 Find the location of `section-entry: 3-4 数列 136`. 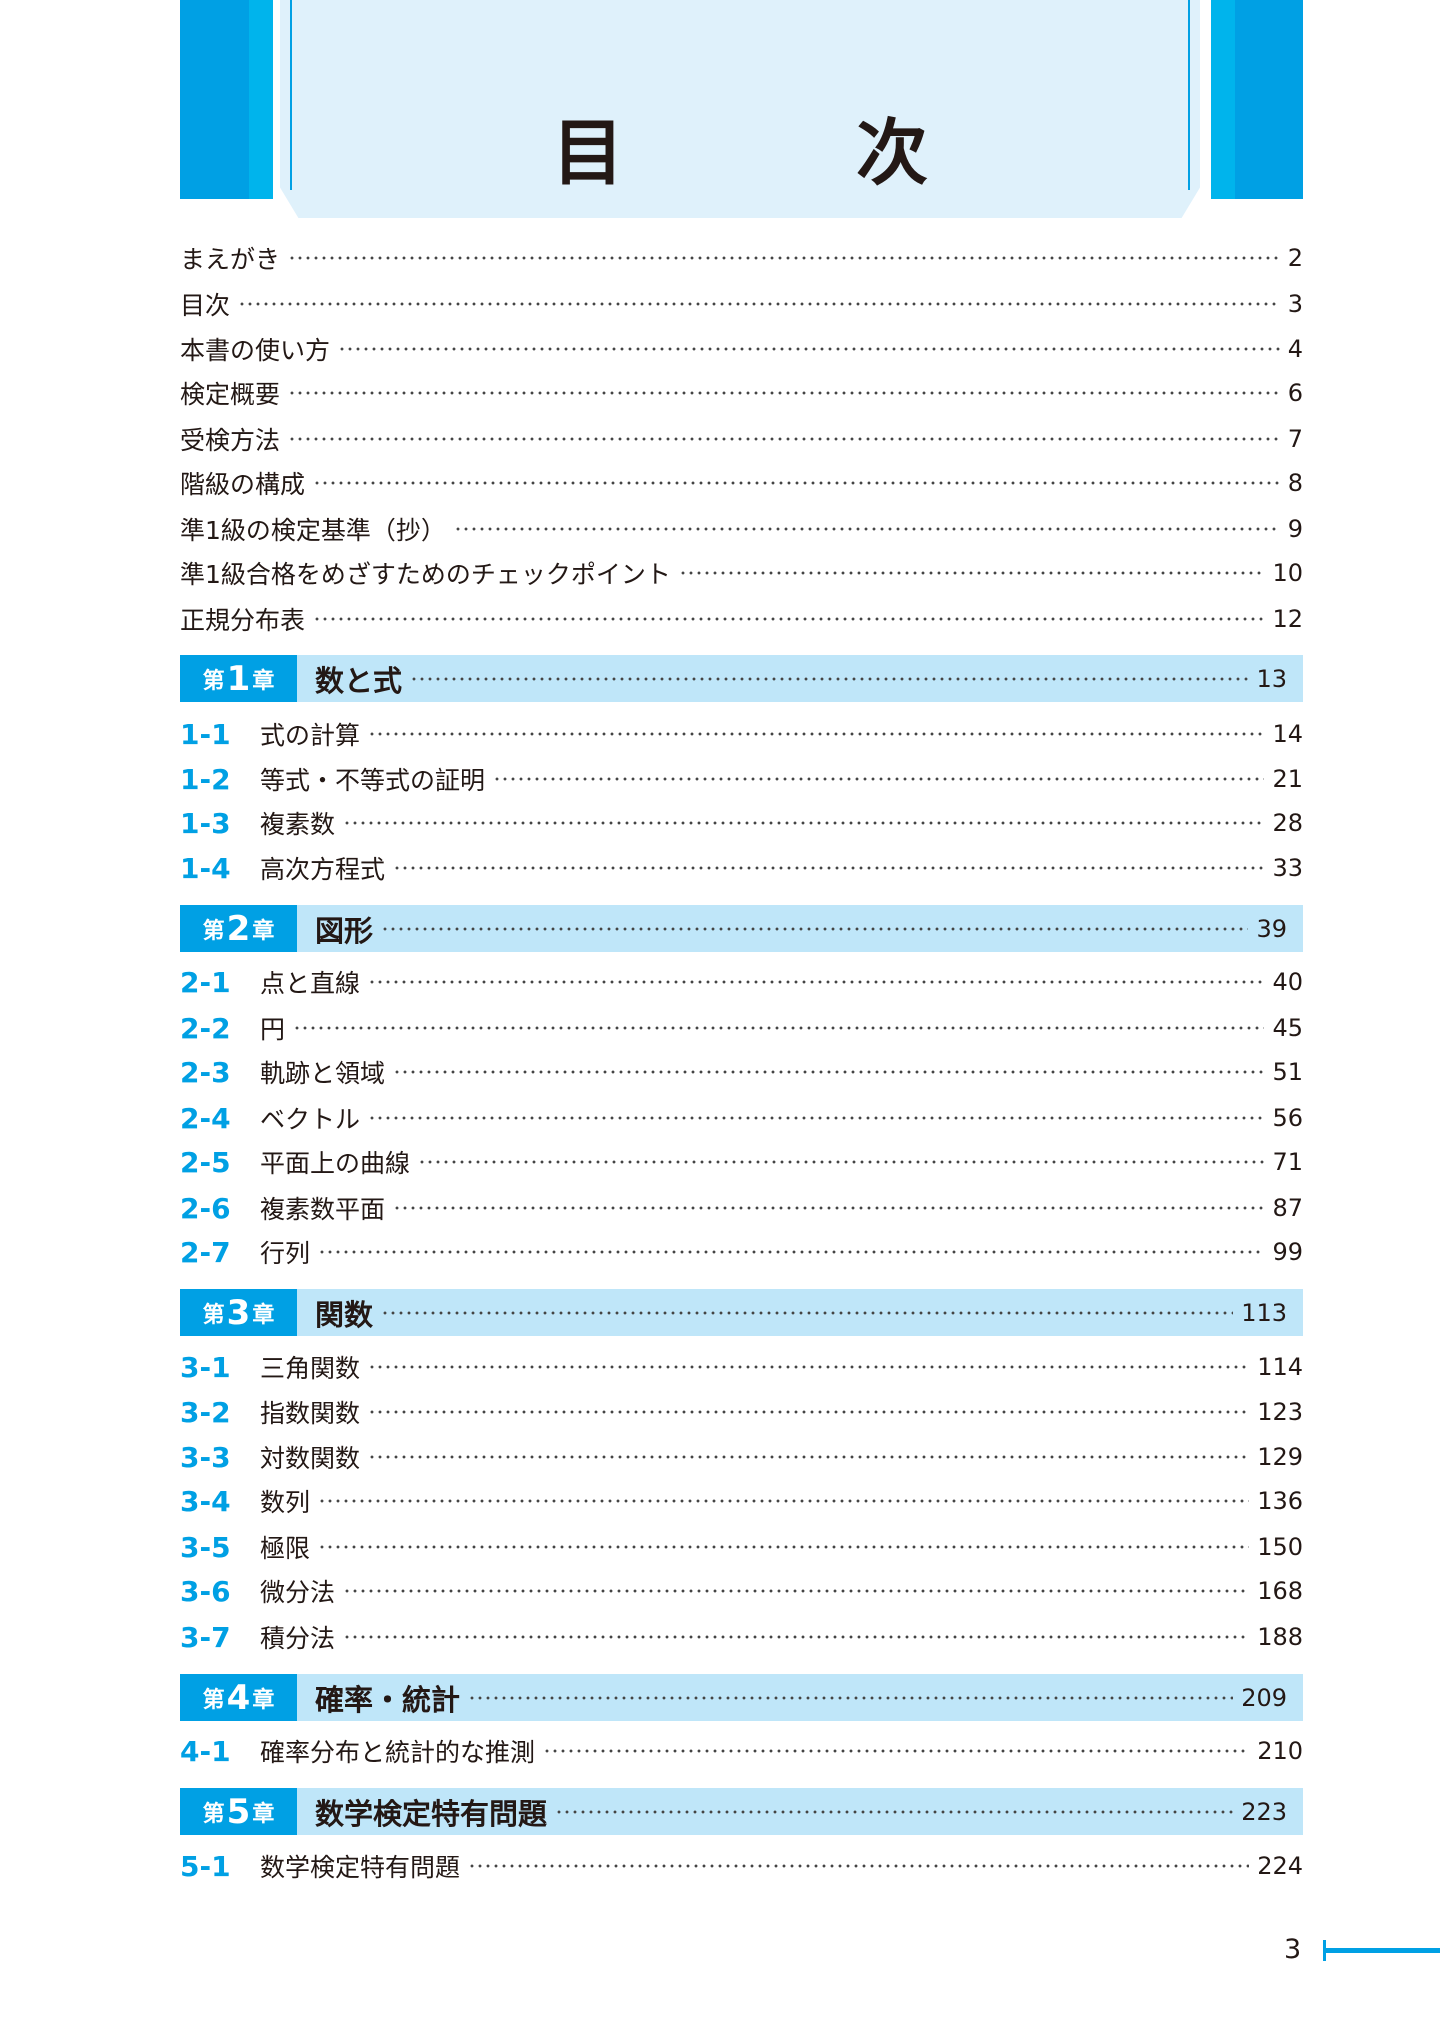

section-entry: 3-4 数列 136 is located at coordinates (741, 1501).